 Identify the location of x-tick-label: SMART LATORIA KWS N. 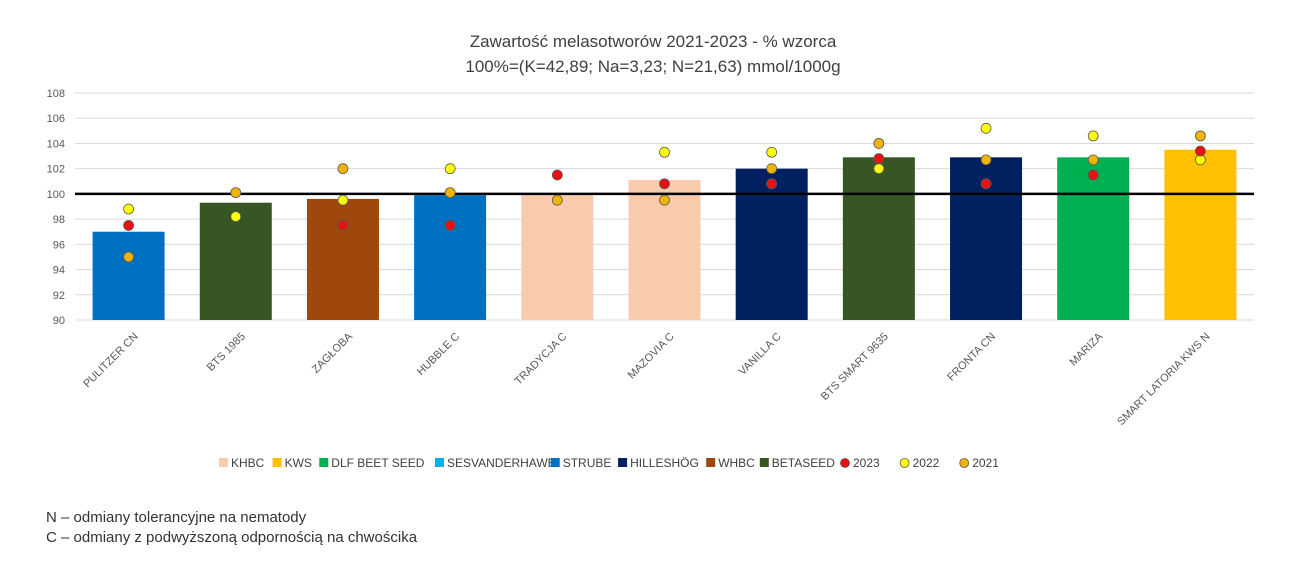
(1163, 379).